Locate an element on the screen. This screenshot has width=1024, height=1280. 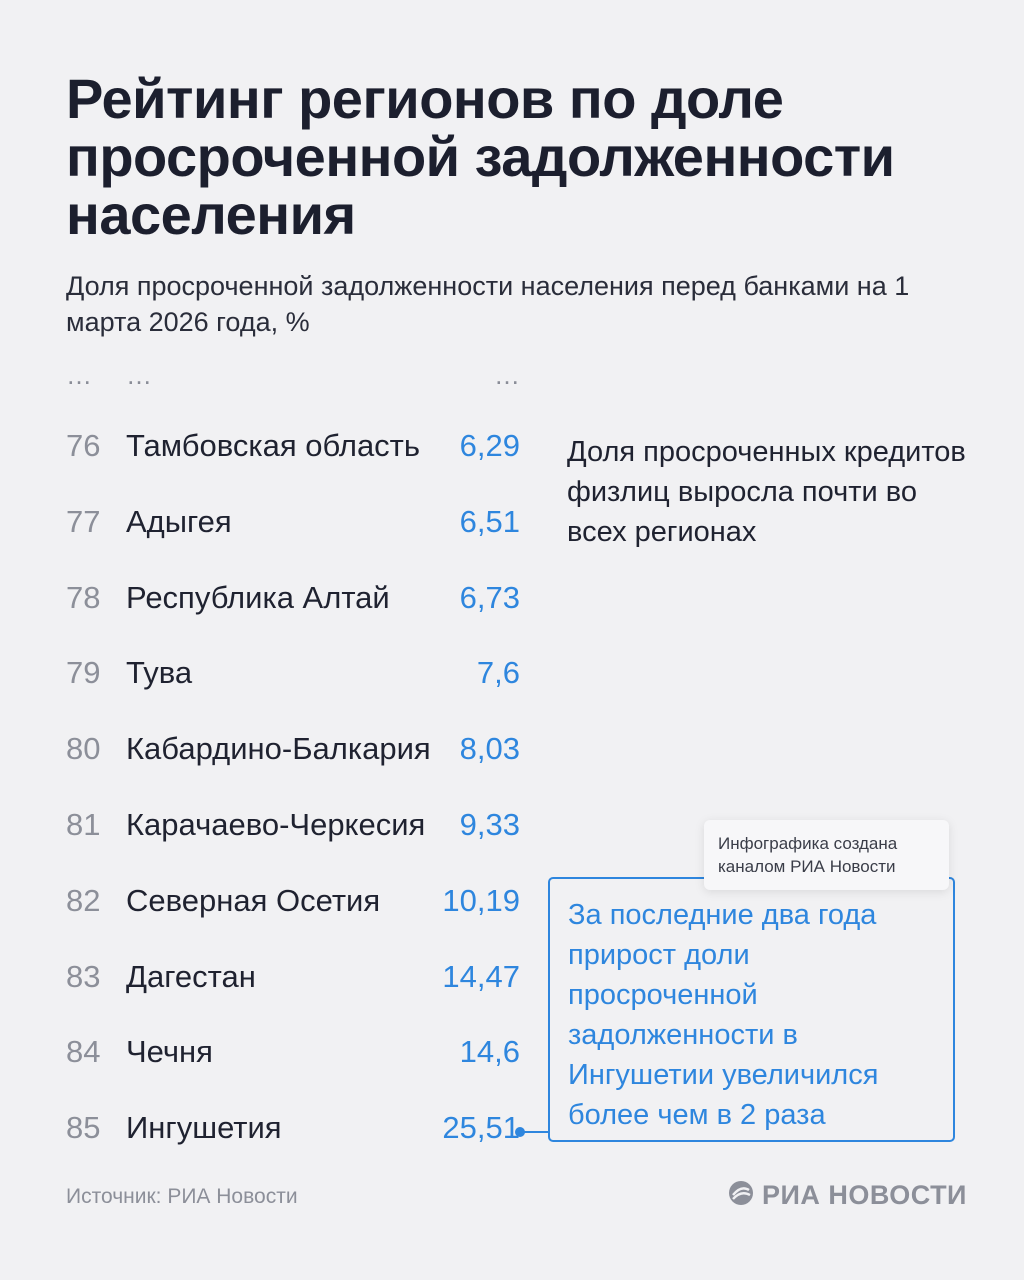
share-value: 8,03 is located at coordinates (489, 749).